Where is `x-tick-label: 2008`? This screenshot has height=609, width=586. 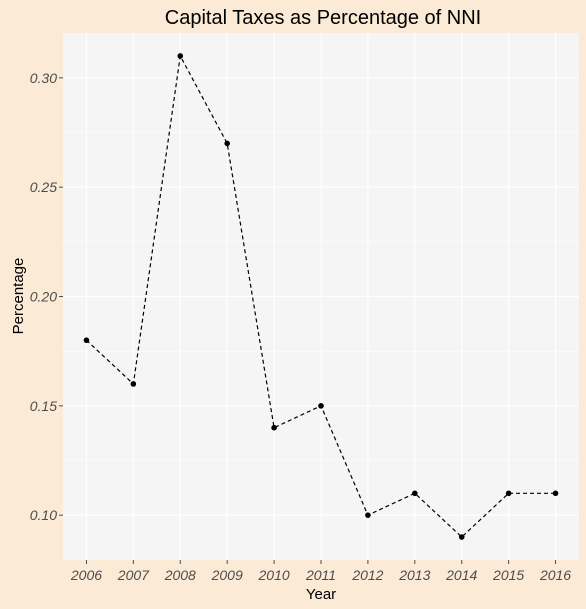
x-tick-label: 2008 is located at coordinates (180, 575).